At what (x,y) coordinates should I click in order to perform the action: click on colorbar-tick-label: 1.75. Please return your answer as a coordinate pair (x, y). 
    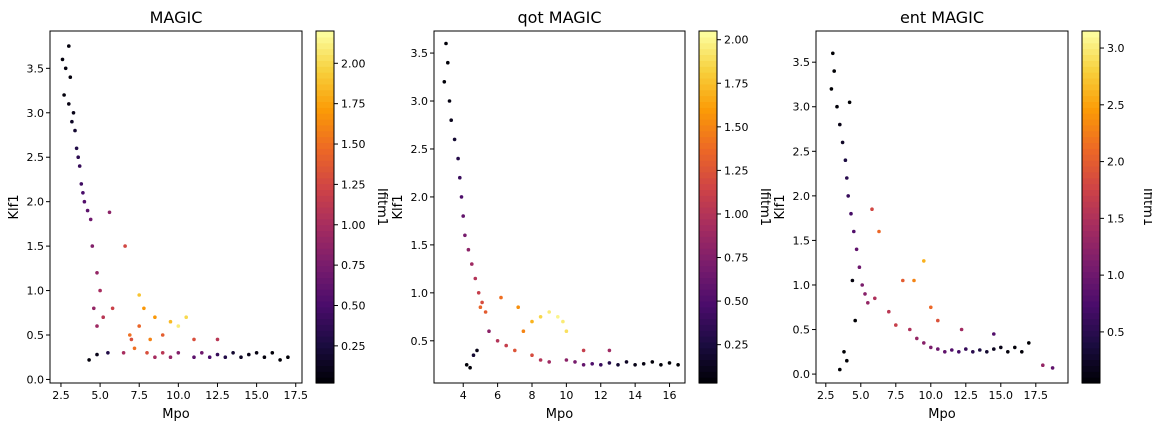
    Looking at the image, I should click on (736, 83).